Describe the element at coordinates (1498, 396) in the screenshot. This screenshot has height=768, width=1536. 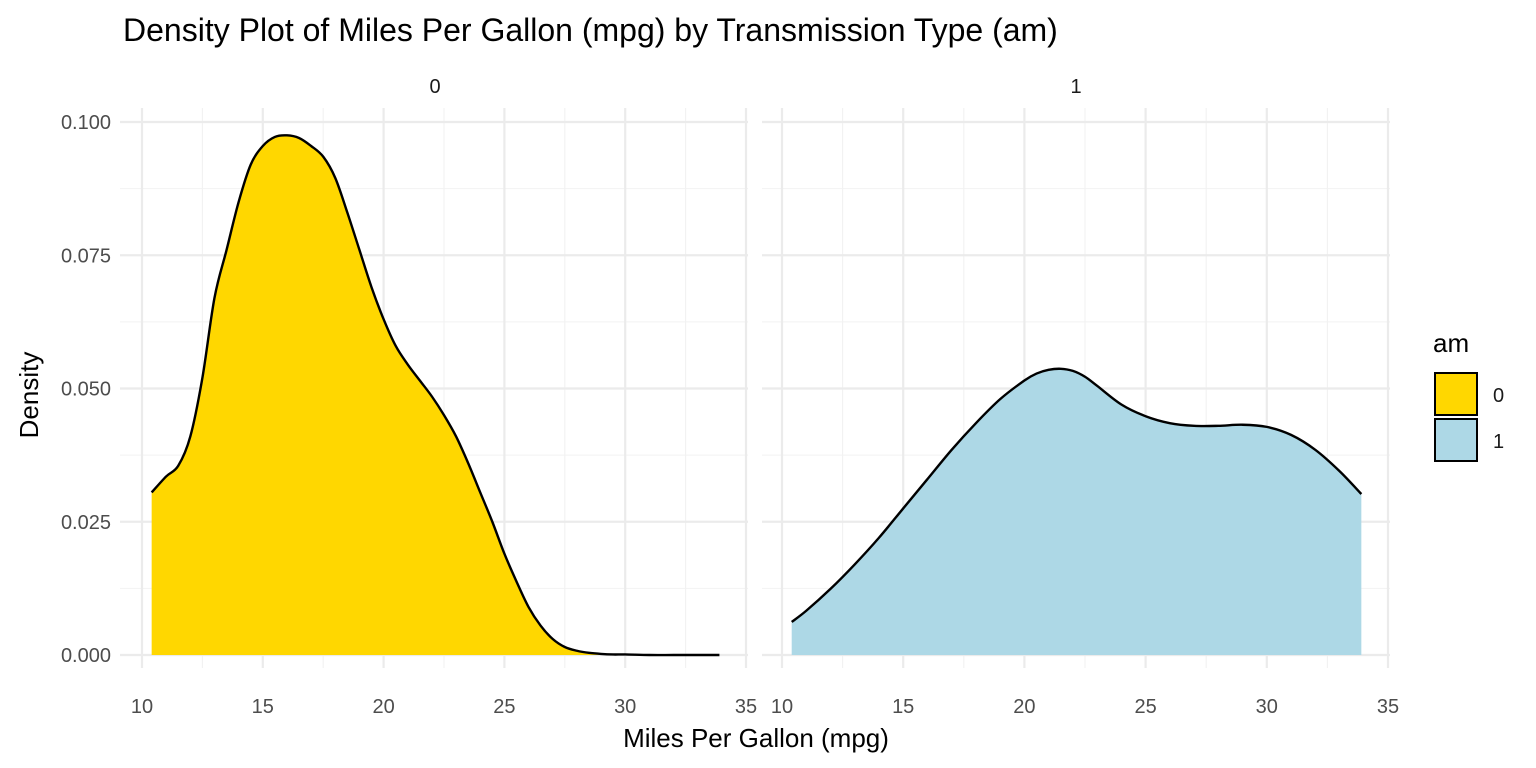
I see `legend-label-0: 0` at that location.